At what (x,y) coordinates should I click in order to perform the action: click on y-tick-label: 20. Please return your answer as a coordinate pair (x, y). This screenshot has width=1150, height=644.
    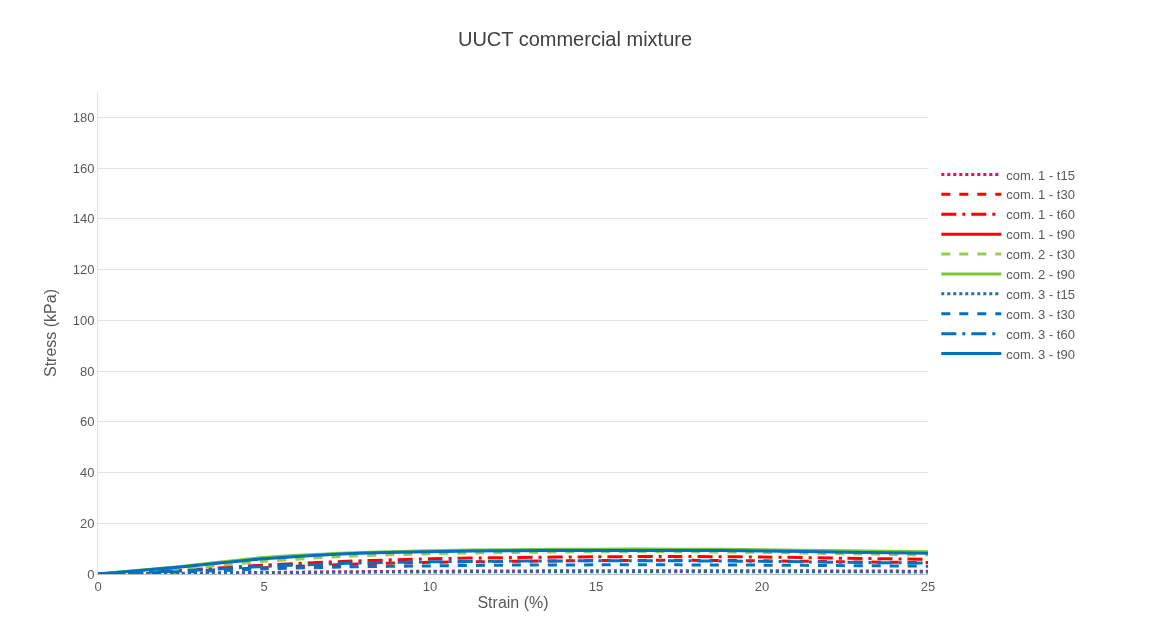
    Looking at the image, I should click on (87, 523).